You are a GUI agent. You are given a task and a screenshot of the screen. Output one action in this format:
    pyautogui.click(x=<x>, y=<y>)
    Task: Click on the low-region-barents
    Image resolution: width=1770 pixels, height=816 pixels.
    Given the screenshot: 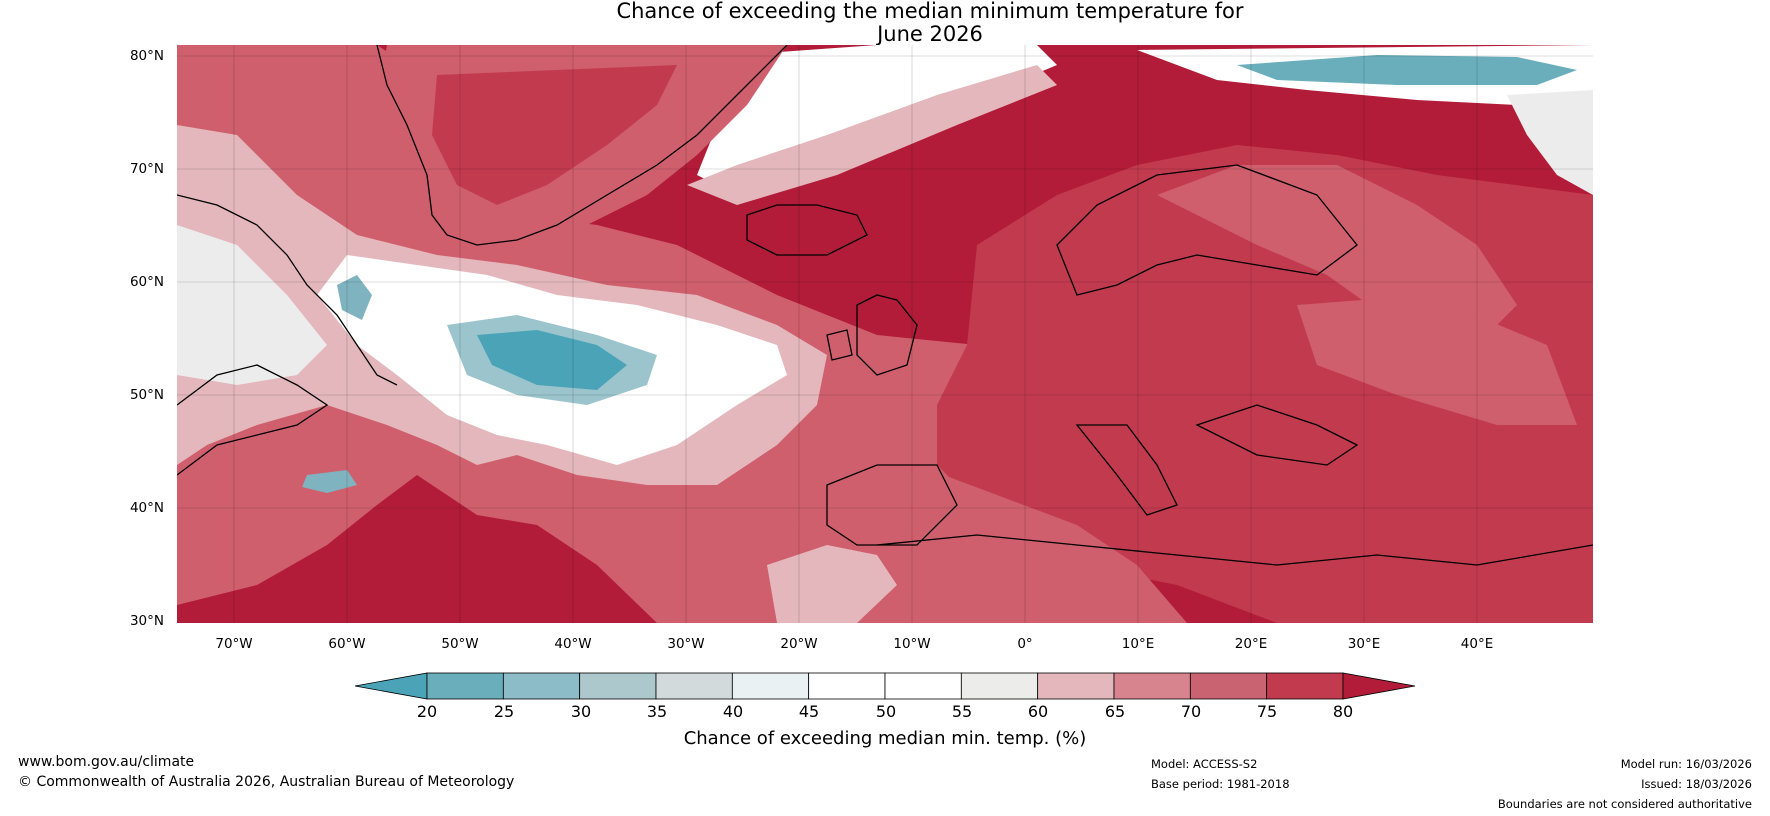 What is the action you would take?
    pyautogui.click(x=1407, y=70)
    